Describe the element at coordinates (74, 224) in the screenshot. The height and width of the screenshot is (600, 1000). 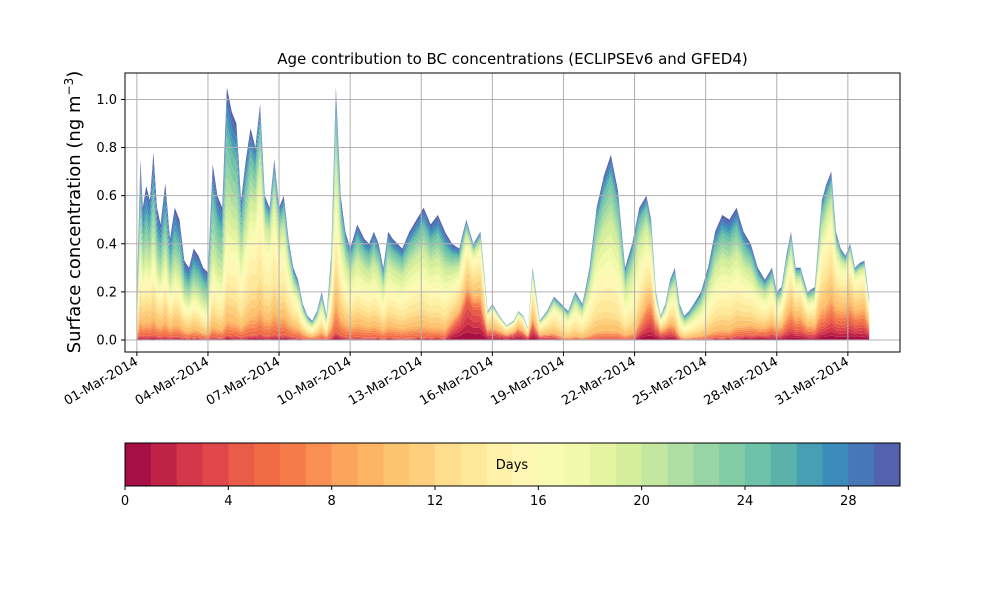
I see `y-axis-label-main: Surface concentration (ng m` at that location.